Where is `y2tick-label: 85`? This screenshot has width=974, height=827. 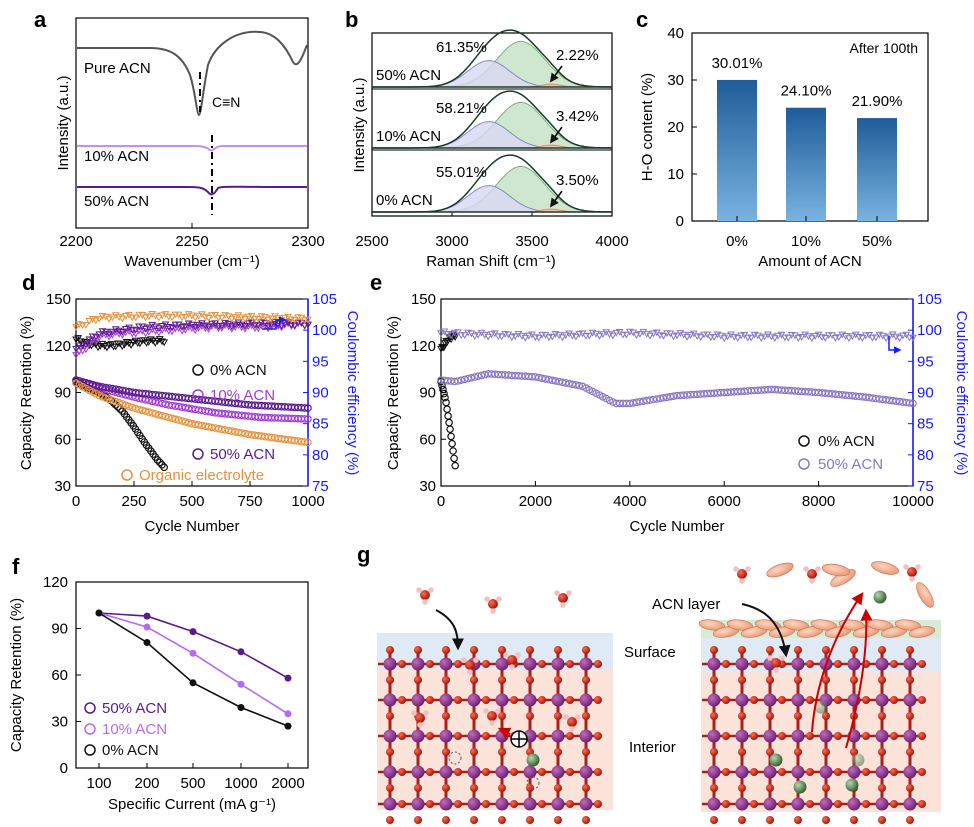
y2tick-label: 85 is located at coordinates (925, 424).